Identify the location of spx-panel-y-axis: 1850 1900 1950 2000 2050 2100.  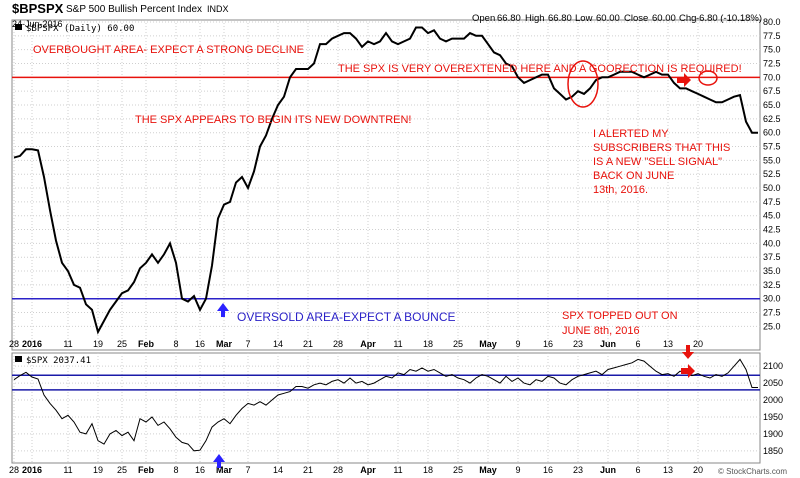
(773, 408).